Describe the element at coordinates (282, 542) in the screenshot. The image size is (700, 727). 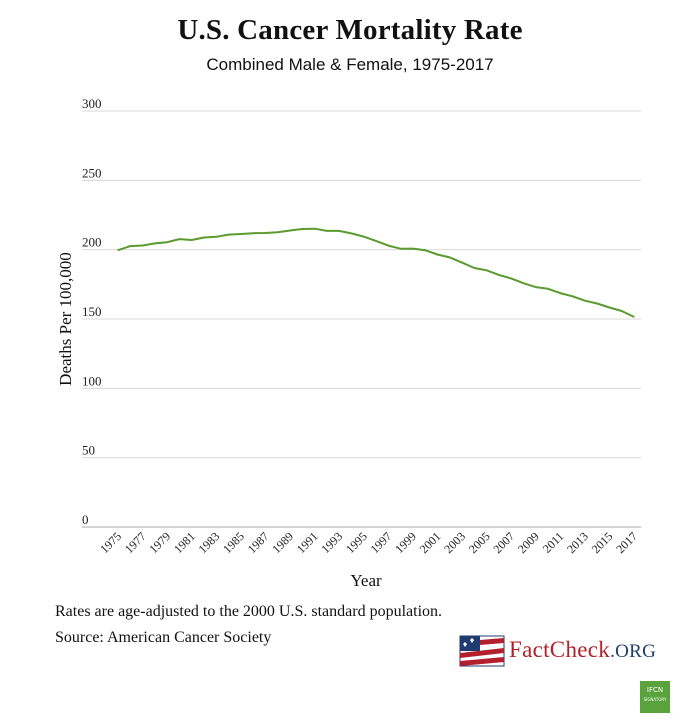
I see `x-tick-label-1989: 1989` at that location.